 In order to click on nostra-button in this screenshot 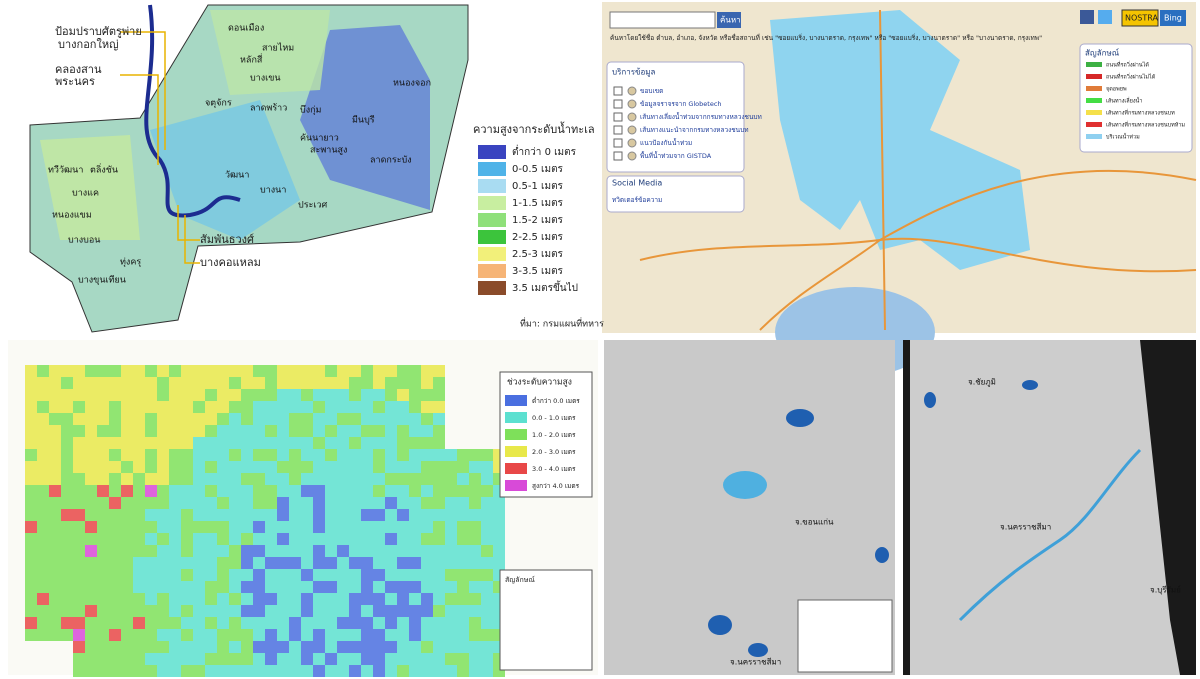, I will do `click(1140, 18)`.